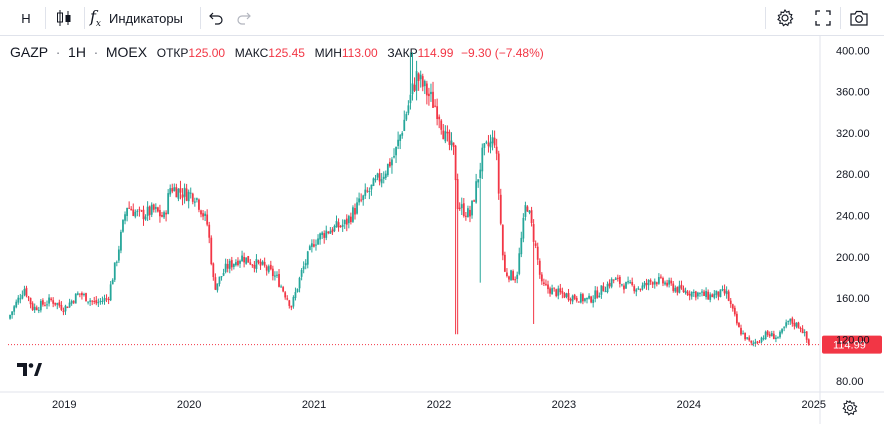 Image resolution: width=884 pixels, height=424 pixels. Describe the element at coordinates (439, 405) in the screenshot. I see `x-tick-label: 2022` at that location.